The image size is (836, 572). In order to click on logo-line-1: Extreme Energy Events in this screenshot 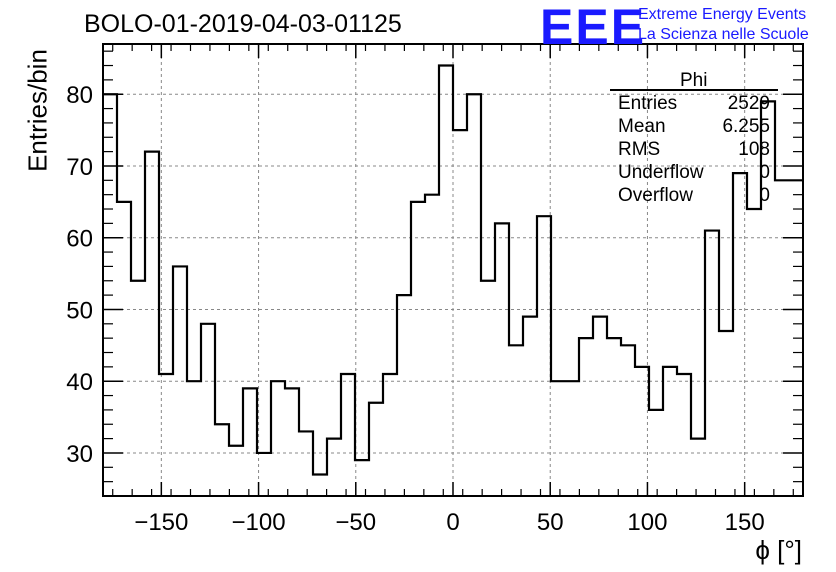, I will do `click(722, 14)`.